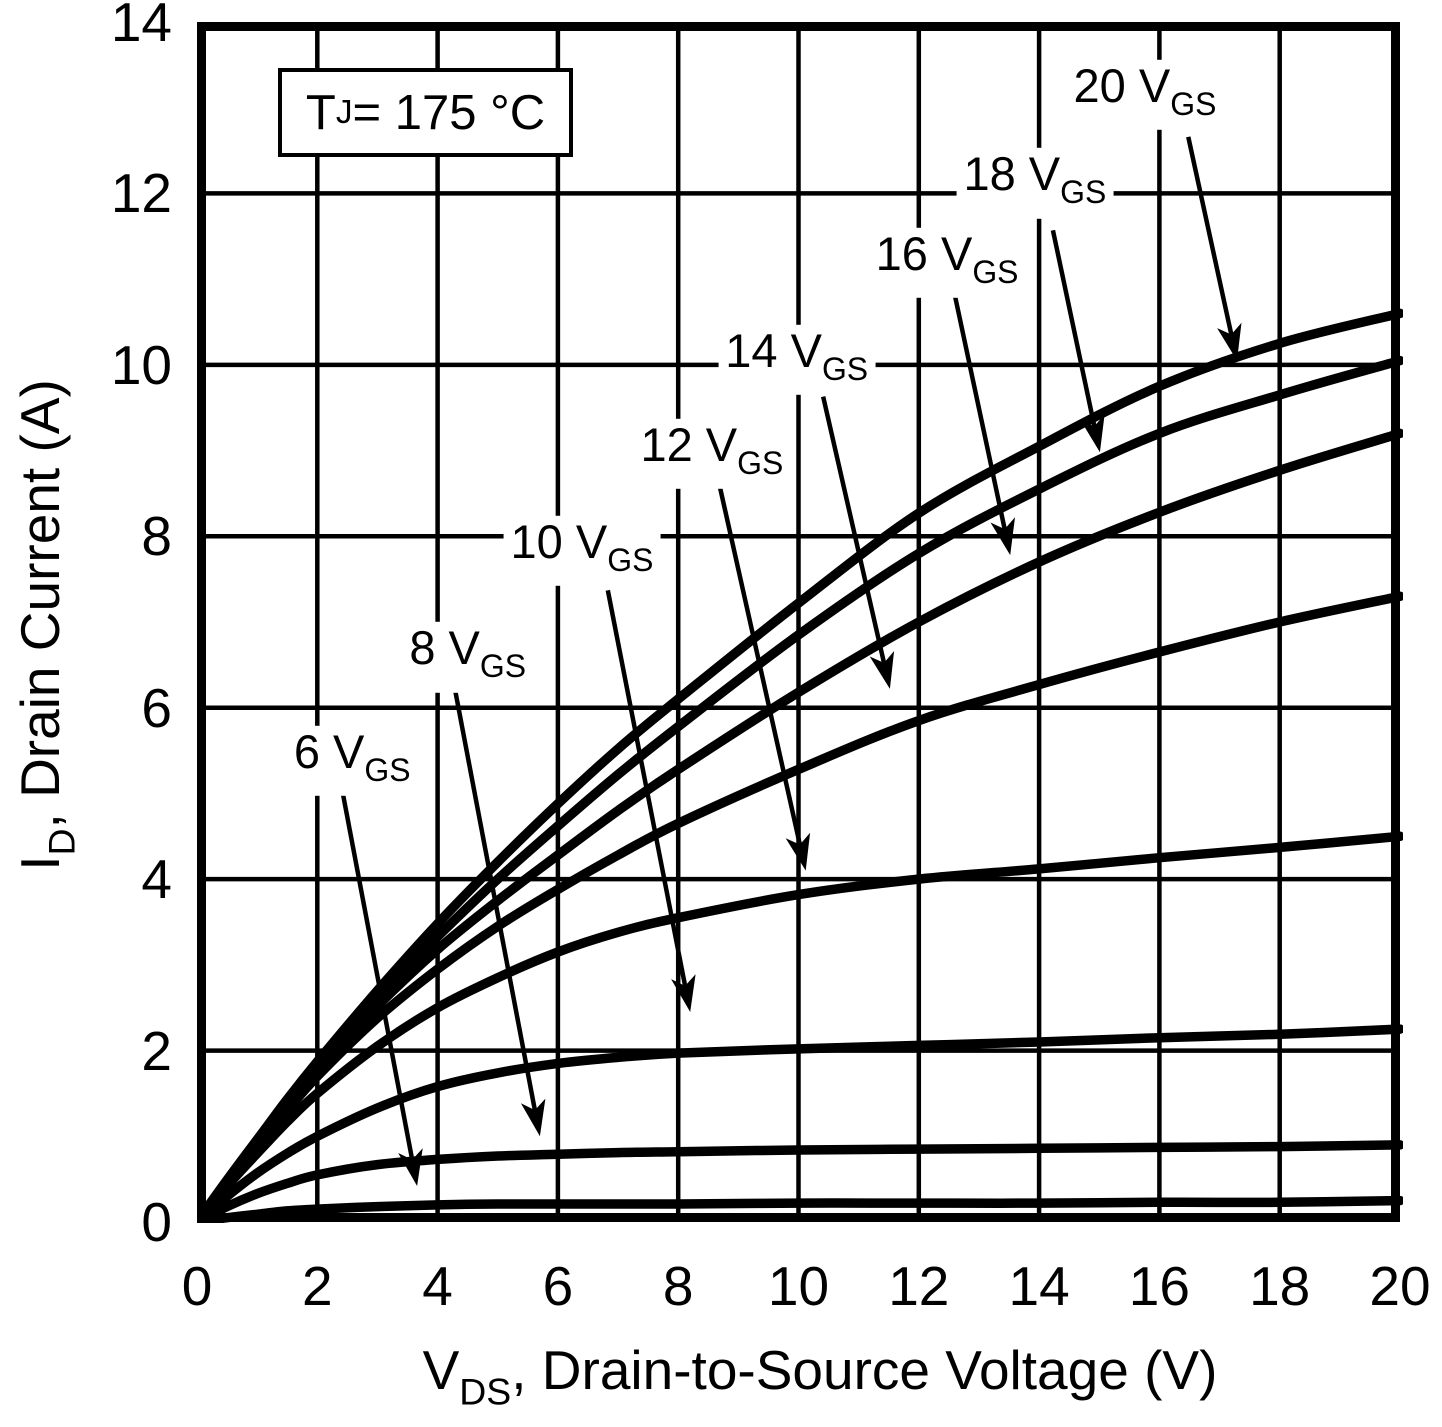 This screenshot has width=1442, height=1427. Describe the element at coordinates (845, 368) in the screenshot. I see `curve-label-sub-vgs-14: GS` at that location.